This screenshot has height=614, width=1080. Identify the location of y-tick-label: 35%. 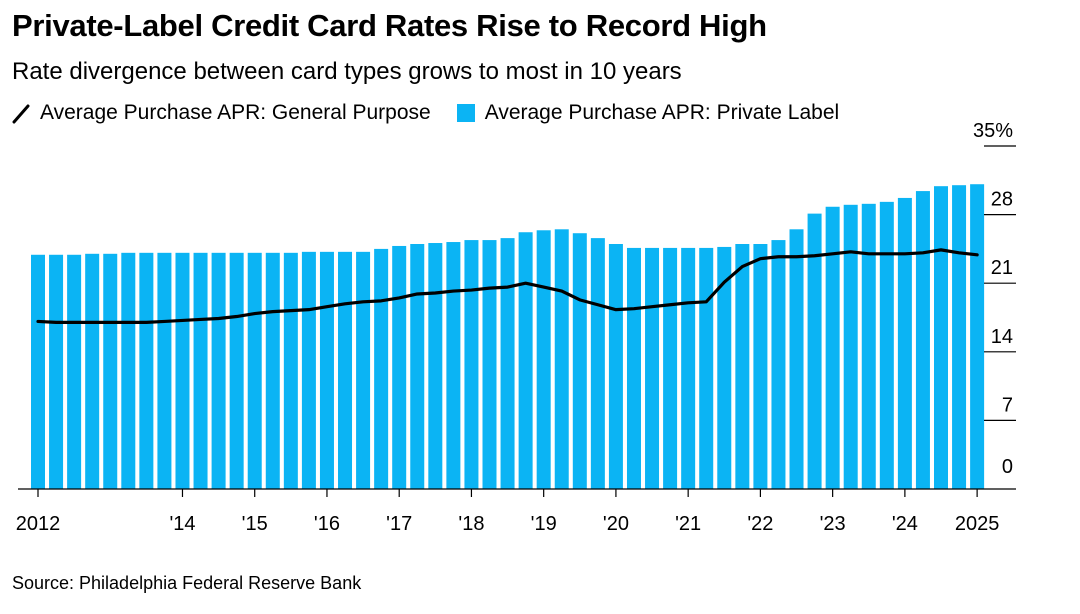
(993, 131).